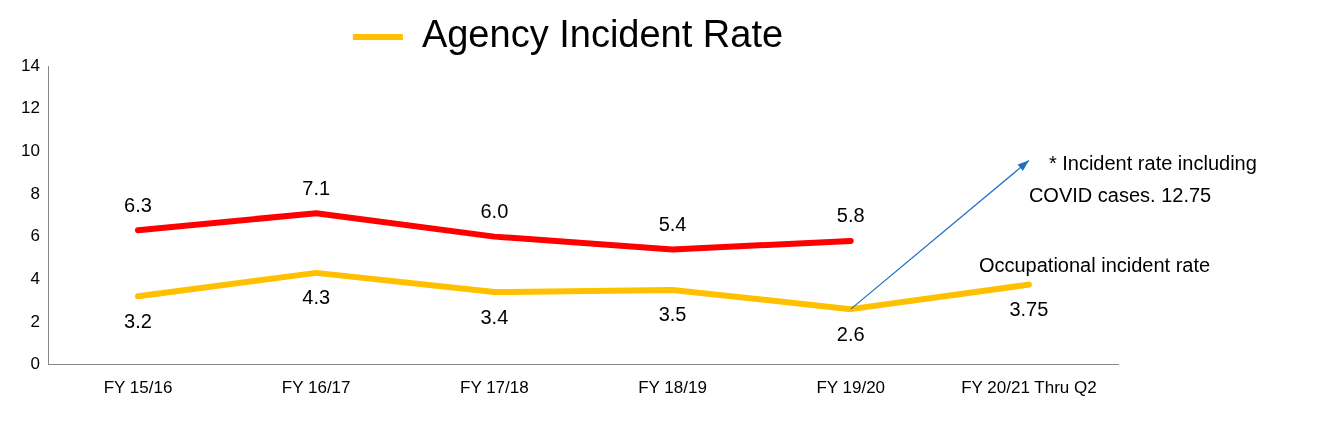  What do you see at coordinates (851, 388) in the screenshot?
I see `x-tick-label: FY 19/20` at bounding box center [851, 388].